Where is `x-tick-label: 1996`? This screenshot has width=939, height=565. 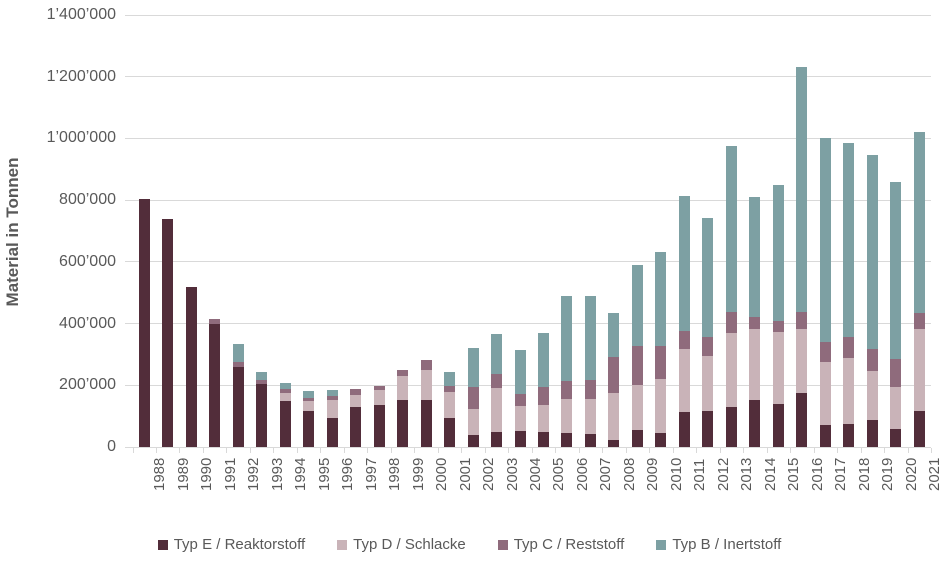
x-tick-label: 1996 is located at coordinates (348, 474).